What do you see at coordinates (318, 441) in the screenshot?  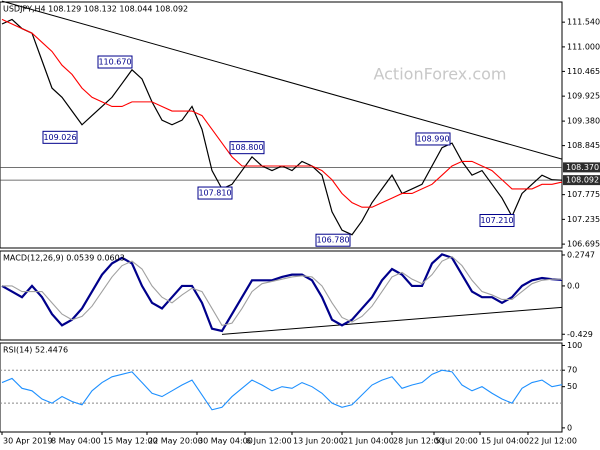 I see `x-tick-label: 13 Jun 20:00` at bounding box center [318, 441].